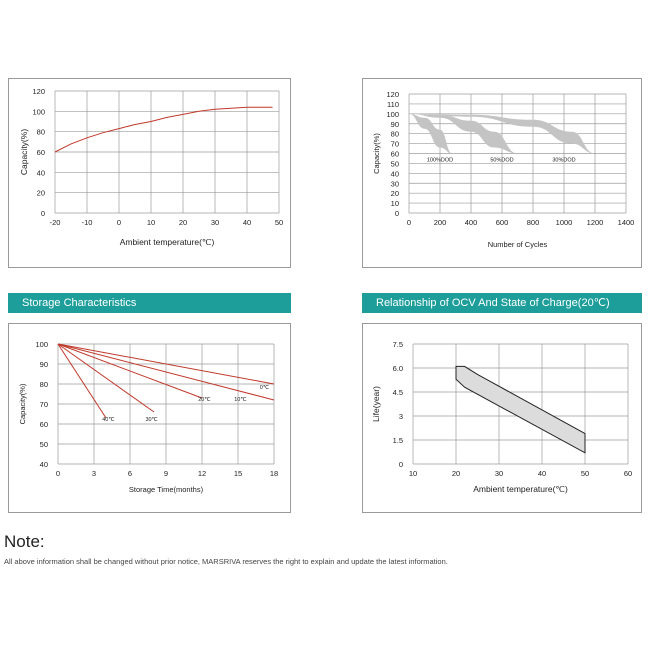 This screenshot has height=650, width=650. Describe the element at coordinates (79, 303) in the screenshot. I see `storage-characteristics-title: Storage Characteristics` at that location.